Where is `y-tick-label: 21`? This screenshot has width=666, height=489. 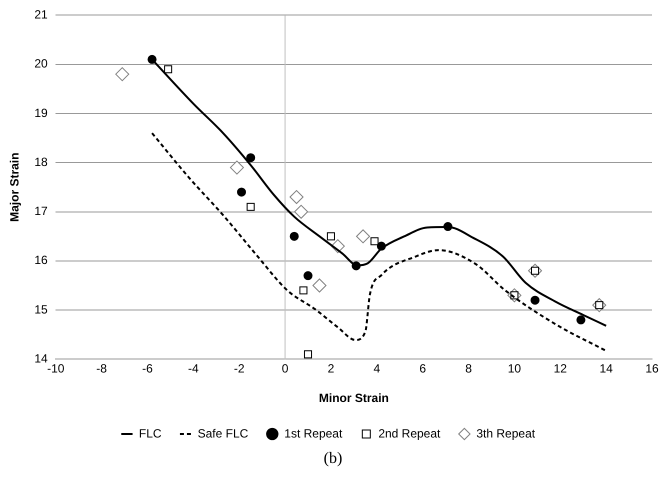
y-tick-label: 21 is located at coordinates (41, 15).